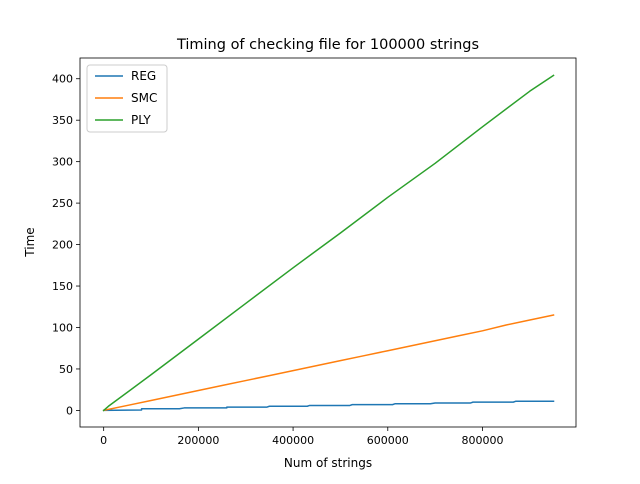  Describe the element at coordinates (143, 76) in the screenshot. I see `legend-label-reg: REG` at that location.